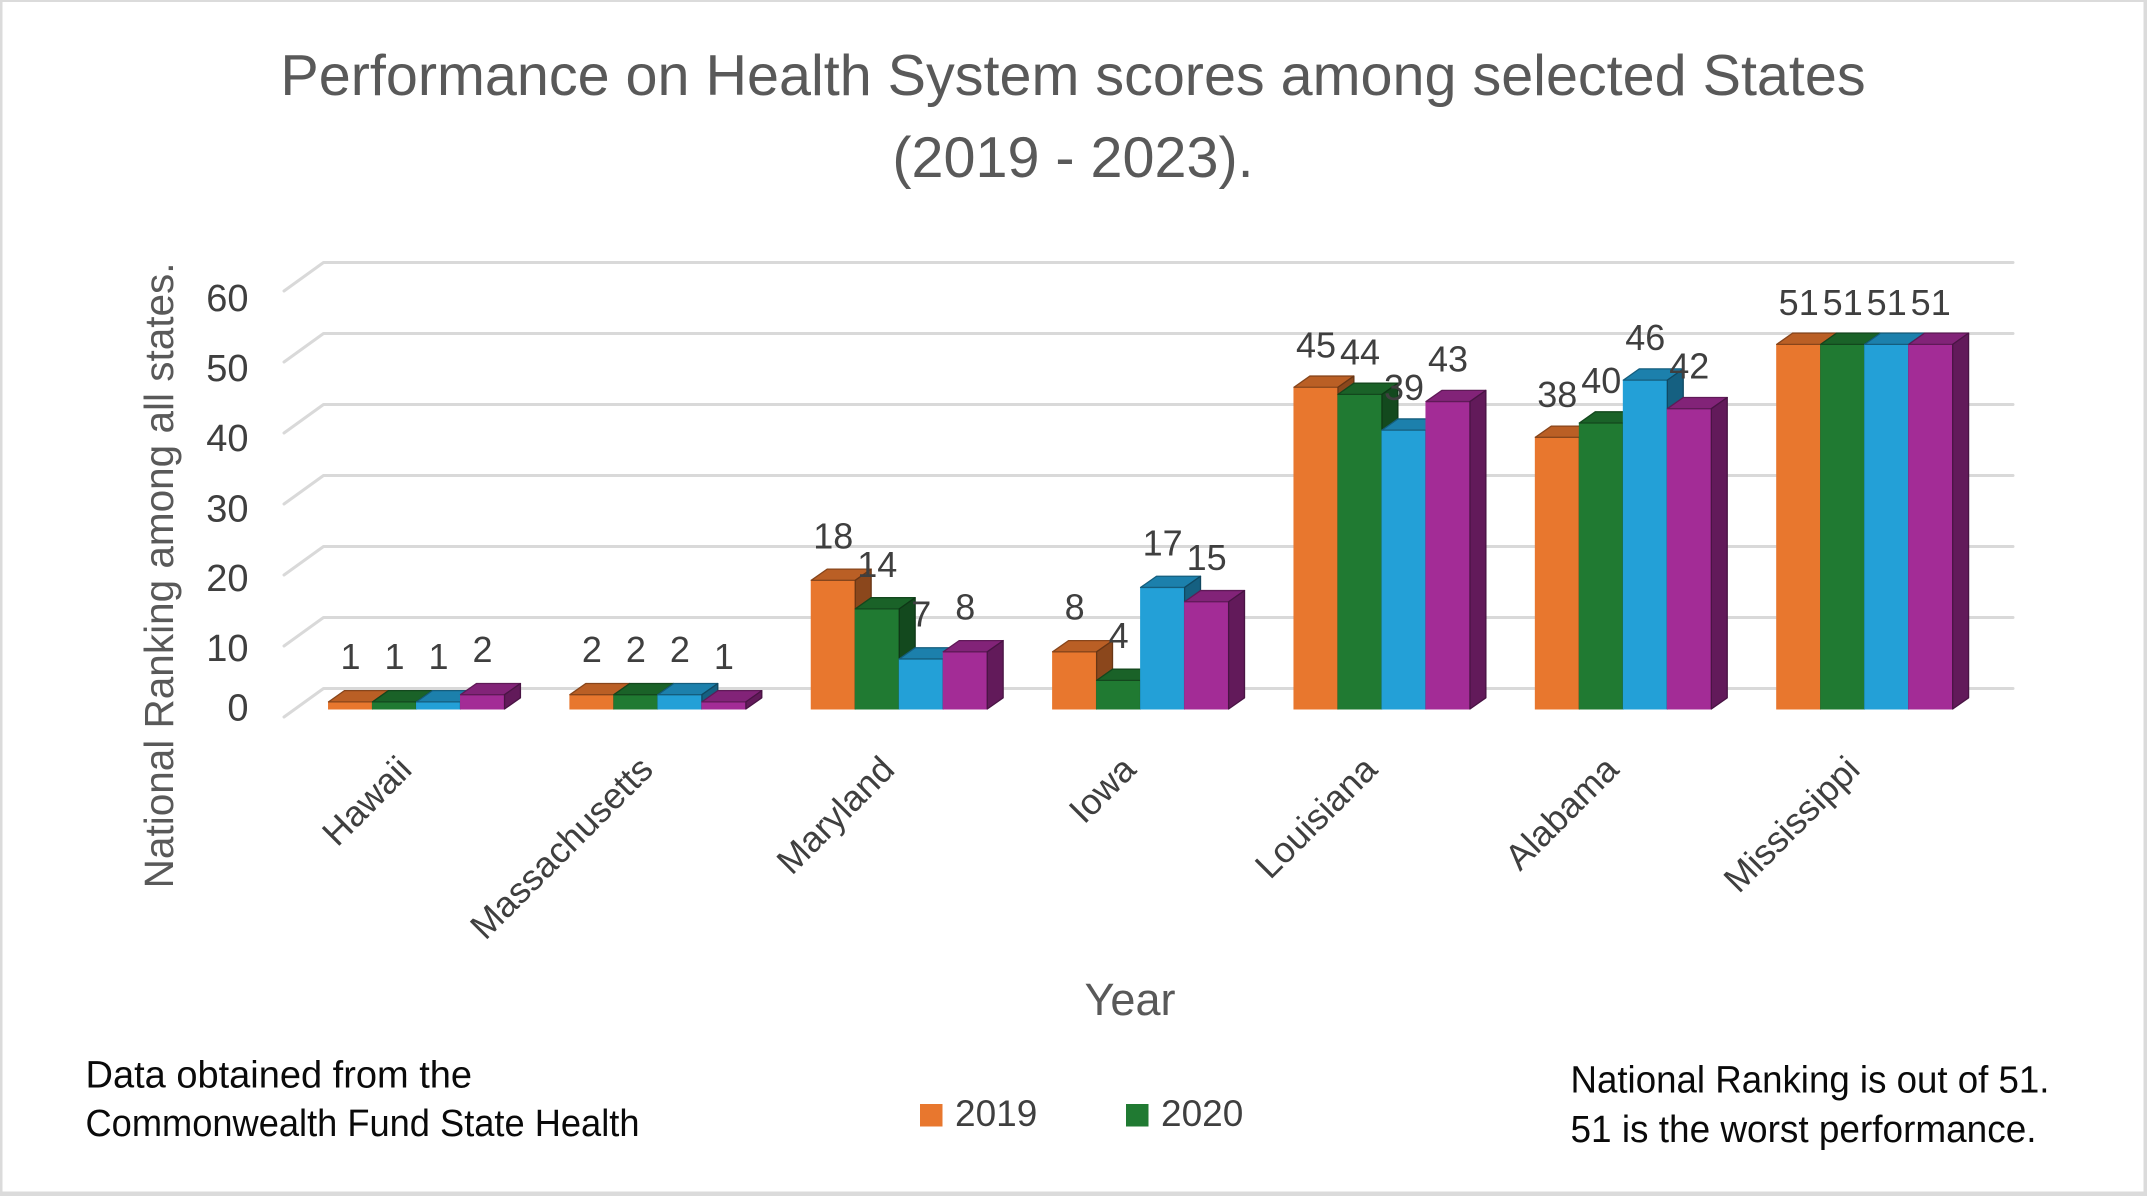  Describe the element at coordinates (1202, 1113) in the screenshot. I see `svg-text: 2020` at that location.